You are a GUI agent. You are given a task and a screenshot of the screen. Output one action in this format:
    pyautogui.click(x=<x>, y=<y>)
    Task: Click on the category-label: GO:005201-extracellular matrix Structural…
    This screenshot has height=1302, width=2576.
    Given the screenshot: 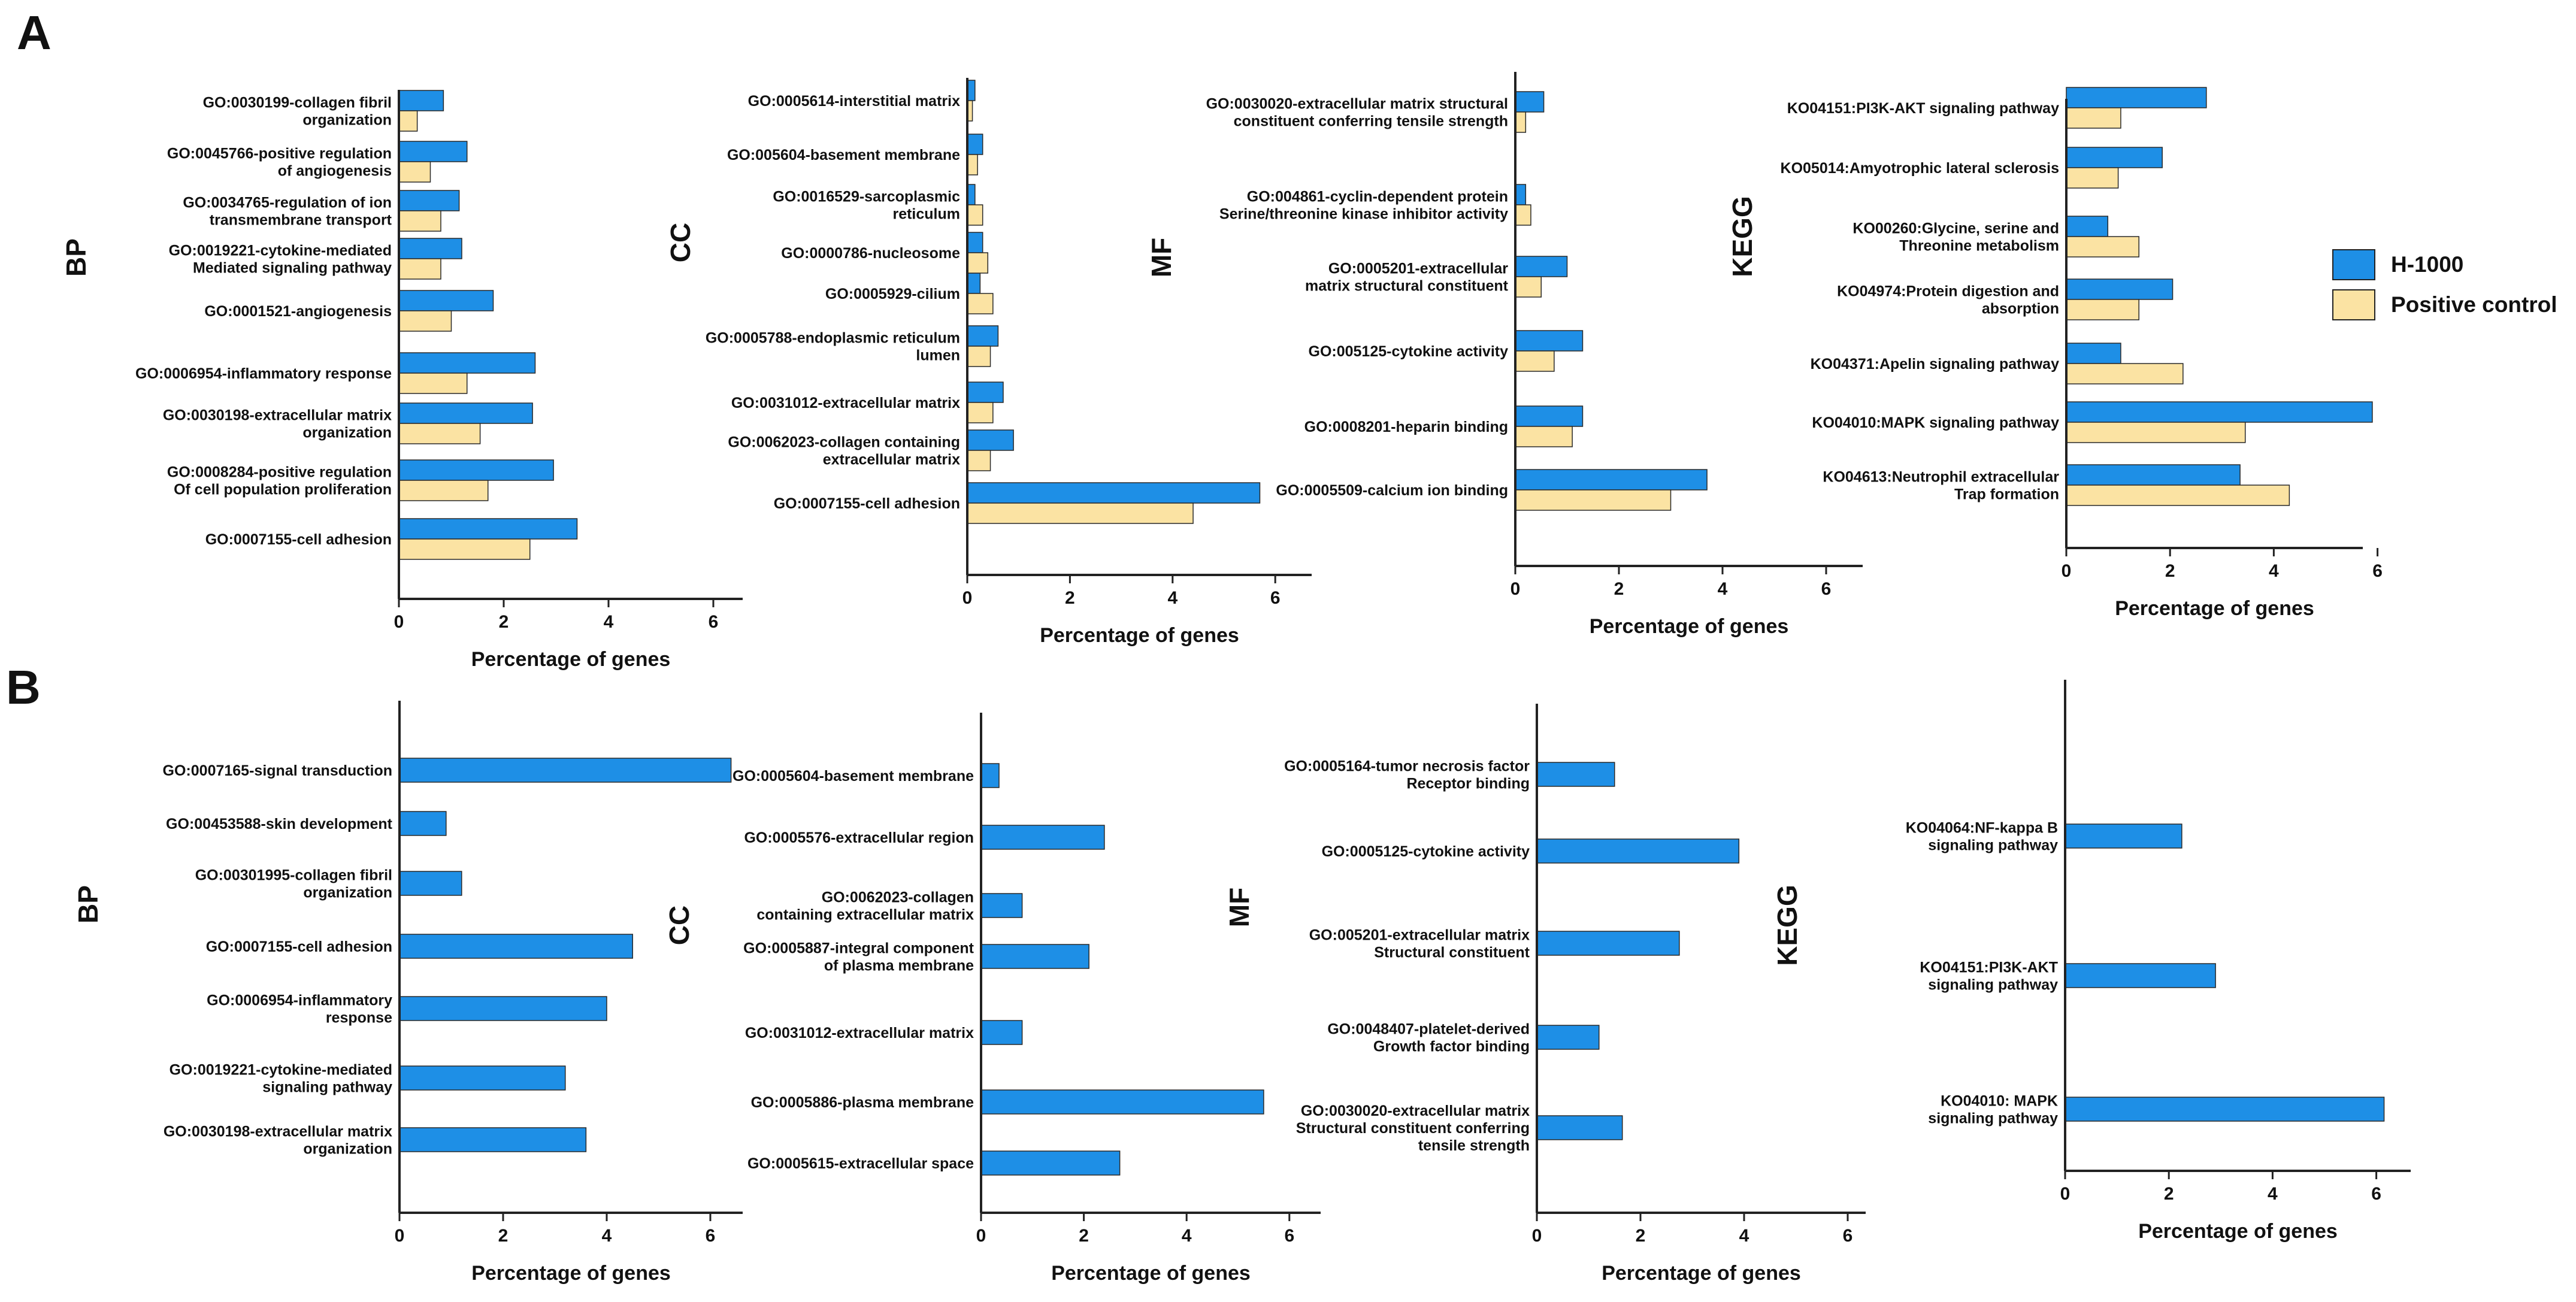 What is the action you would take?
    pyautogui.click(x=1419, y=944)
    